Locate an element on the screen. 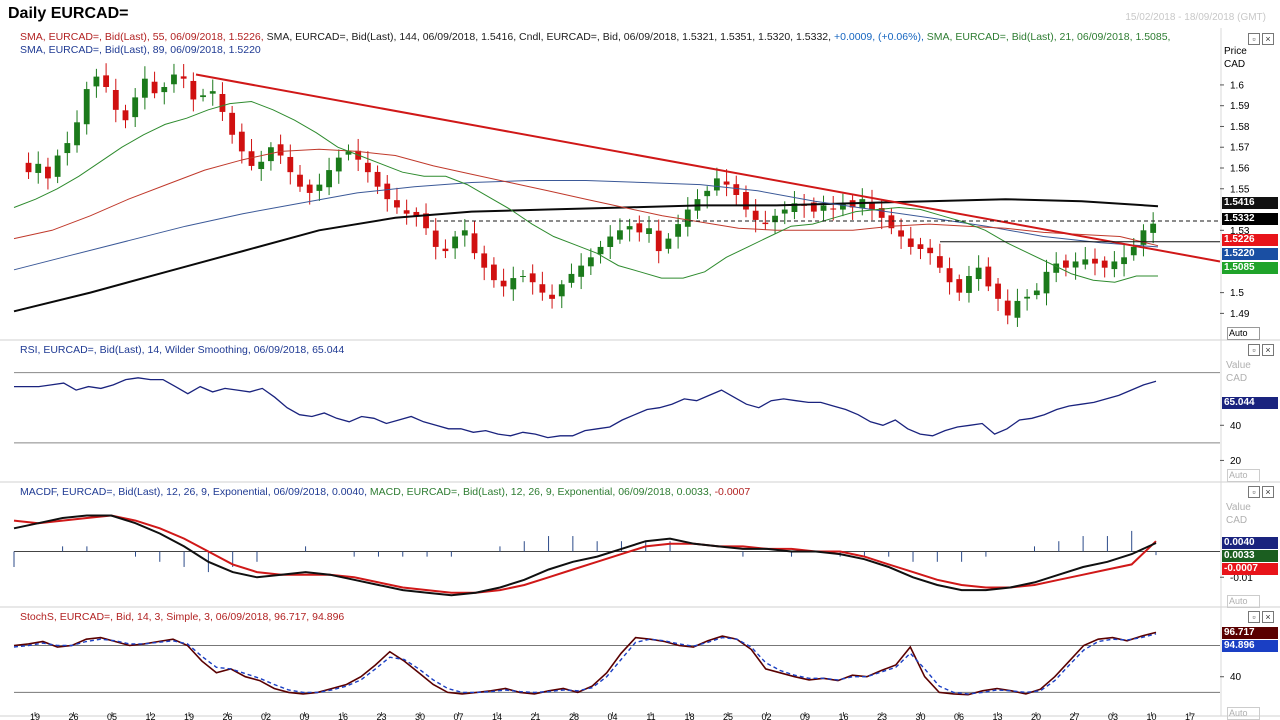 This screenshot has width=1280, height=720. x-axis-label: 03 is located at coordinates (1113, 716).